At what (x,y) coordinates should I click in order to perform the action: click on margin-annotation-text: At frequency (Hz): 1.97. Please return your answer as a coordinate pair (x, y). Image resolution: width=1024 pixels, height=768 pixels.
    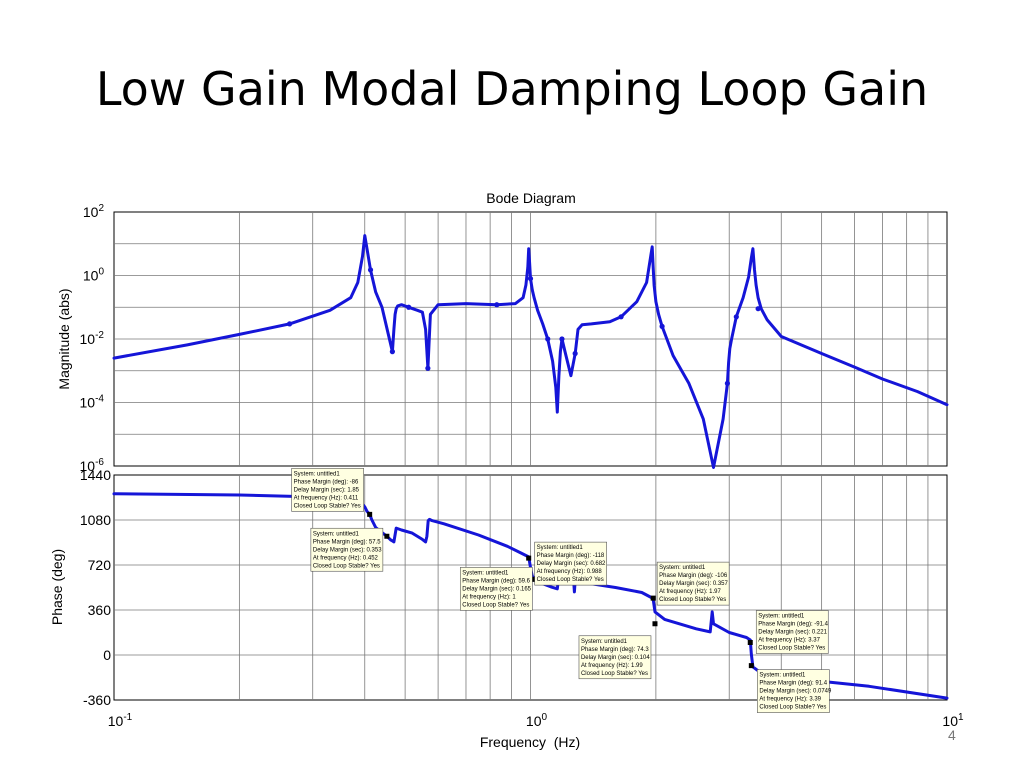
    Looking at the image, I should click on (690, 592).